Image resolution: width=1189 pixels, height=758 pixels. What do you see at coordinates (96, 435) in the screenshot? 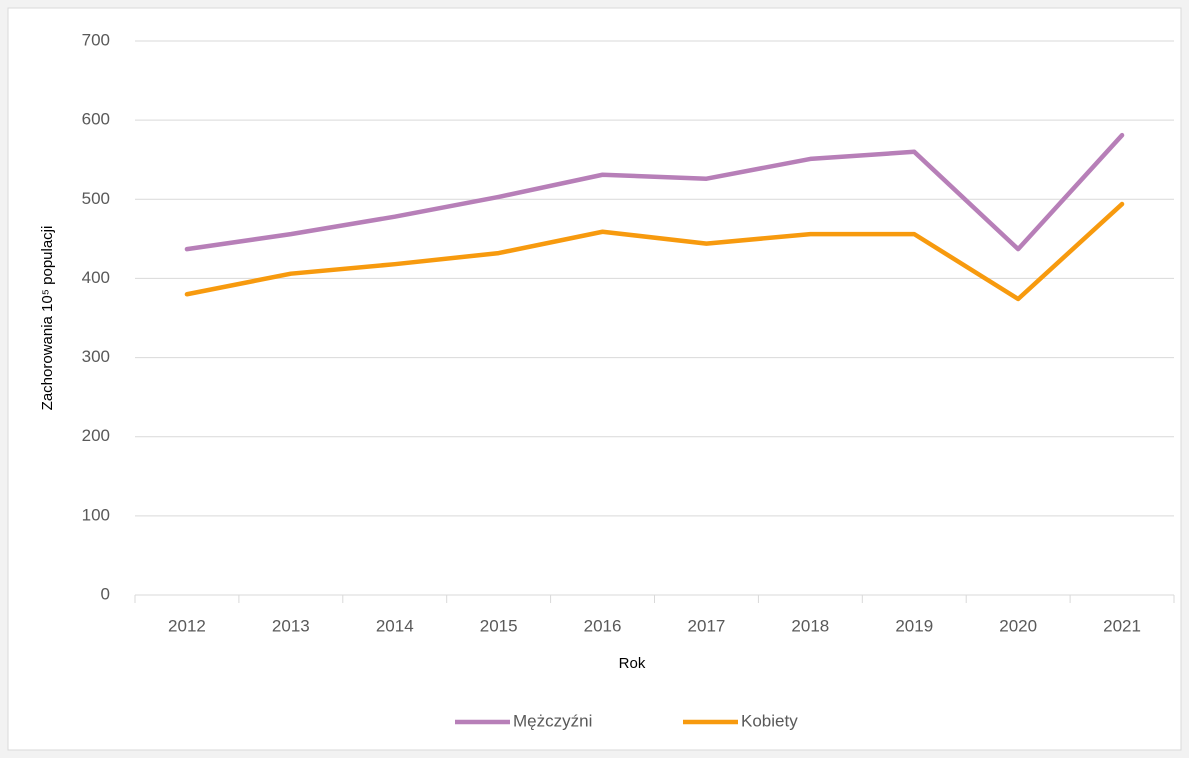
I see `y-tick-label: 200` at bounding box center [96, 435].